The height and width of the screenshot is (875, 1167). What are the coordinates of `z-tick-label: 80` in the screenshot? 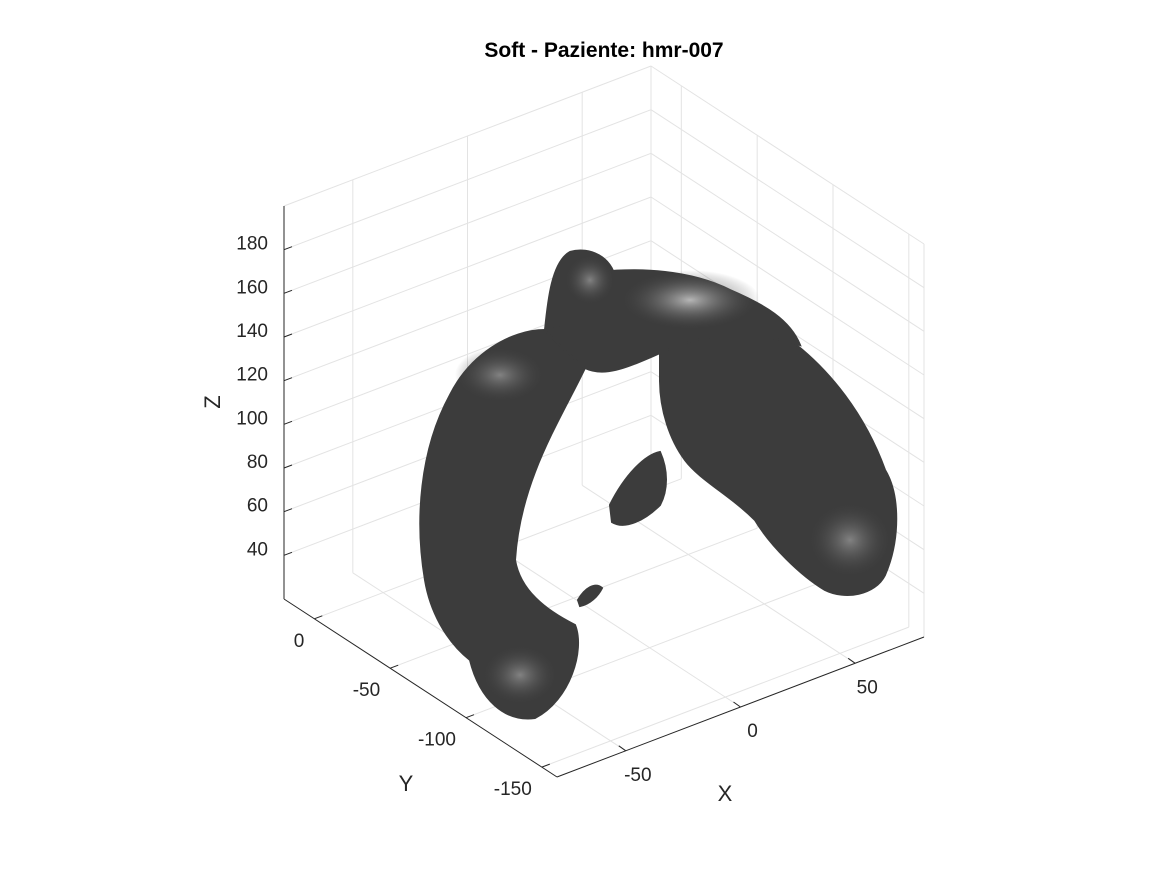 It's located at (257, 462).